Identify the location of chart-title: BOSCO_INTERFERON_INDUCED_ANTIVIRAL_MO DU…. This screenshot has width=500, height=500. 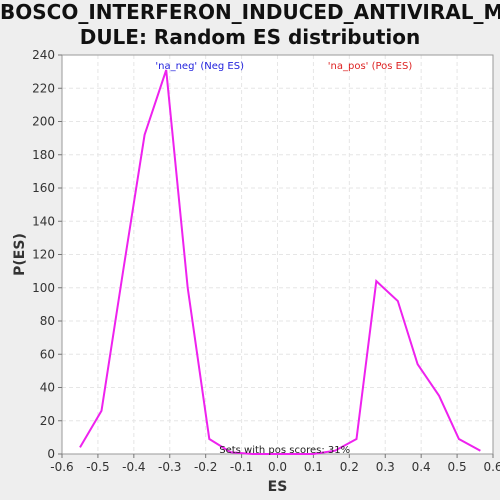
(250, 25).